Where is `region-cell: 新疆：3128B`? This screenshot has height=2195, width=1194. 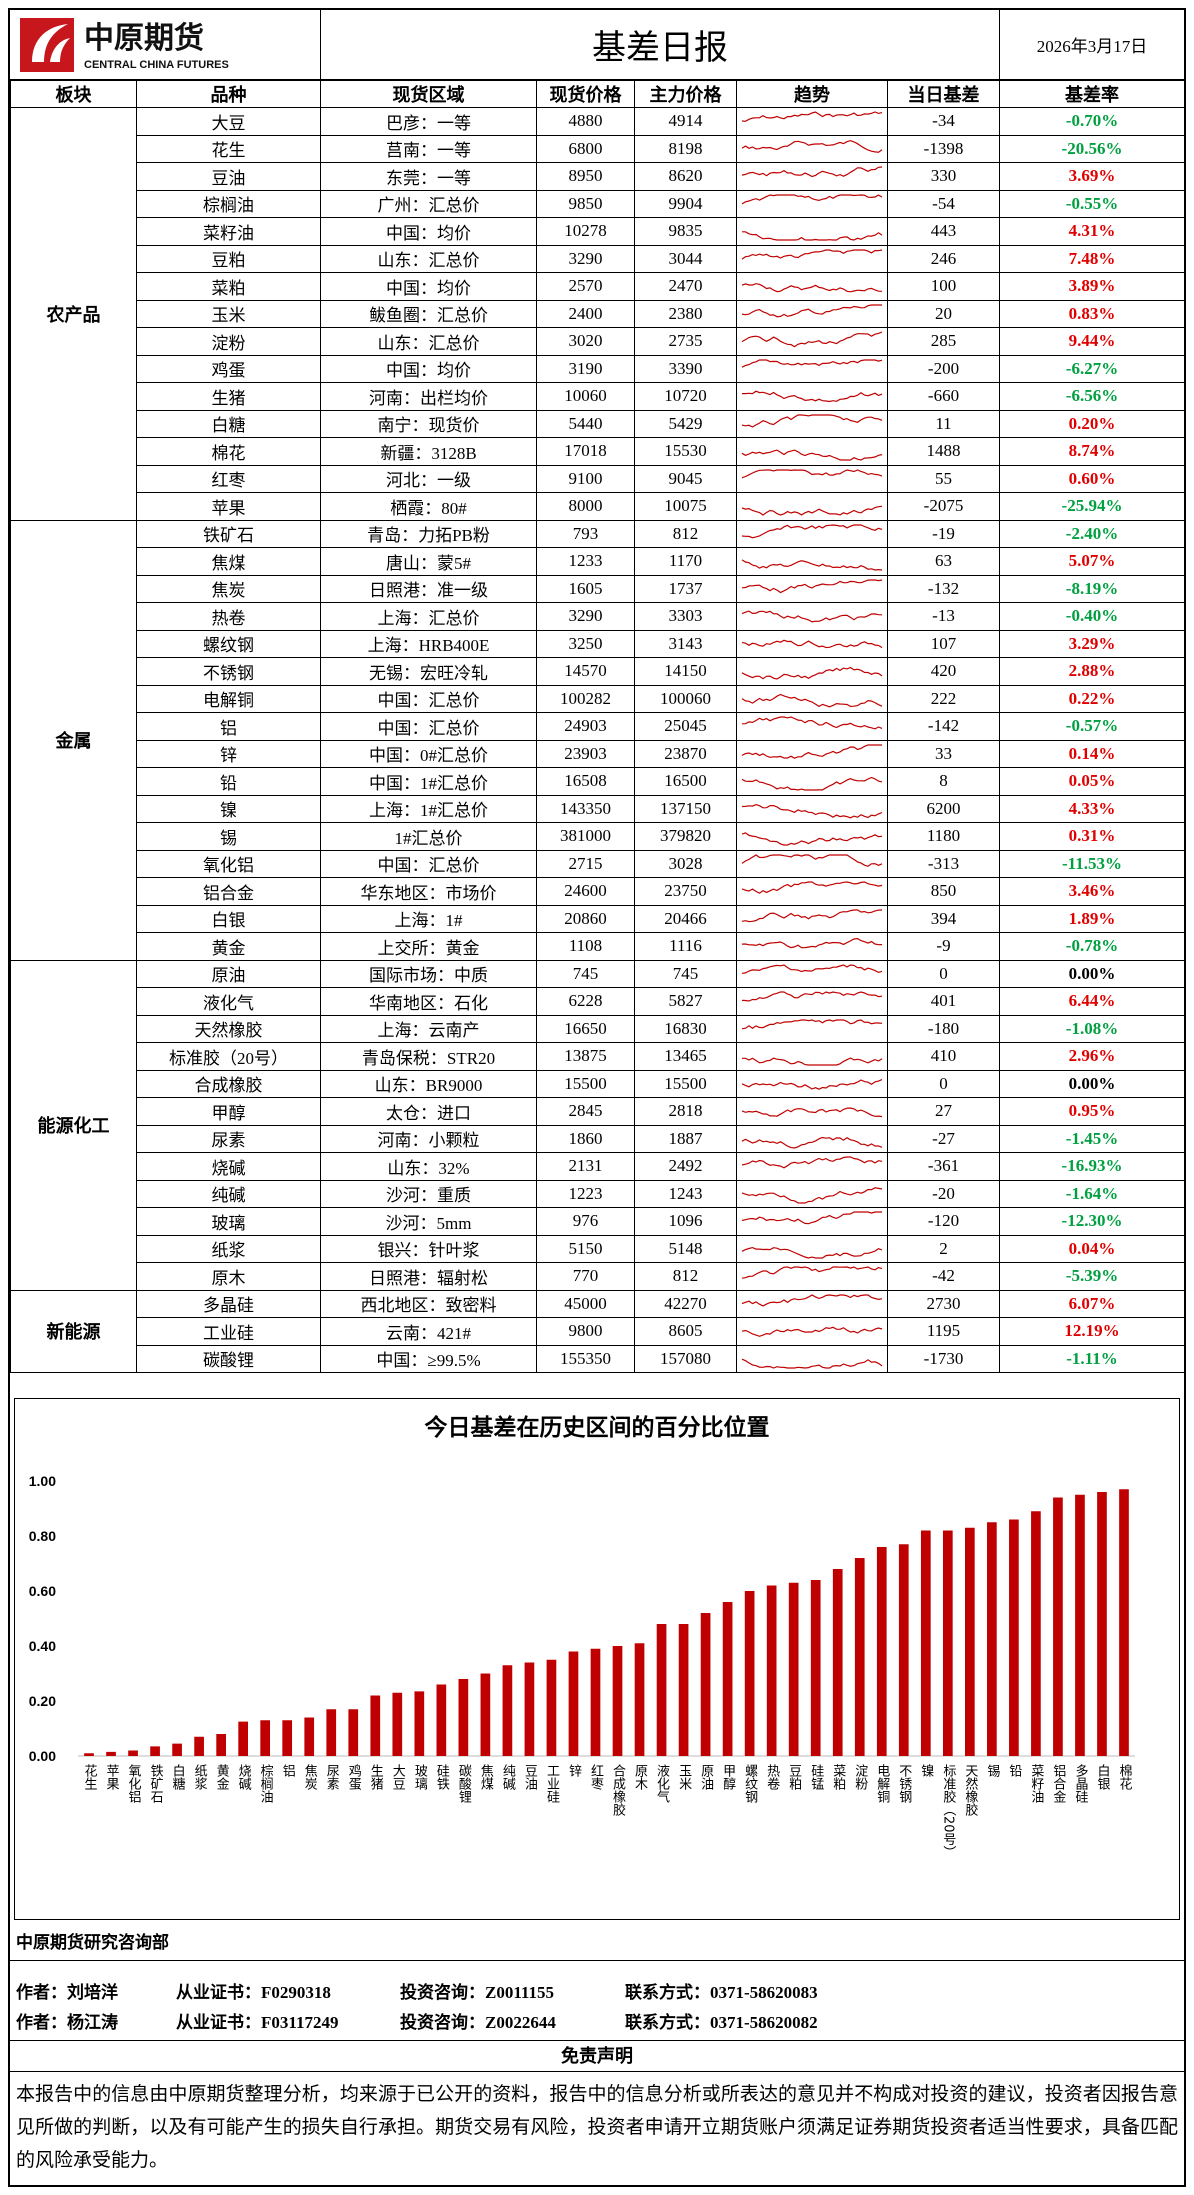
region-cell: 新疆：3128B is located at coordinates (428, 451).